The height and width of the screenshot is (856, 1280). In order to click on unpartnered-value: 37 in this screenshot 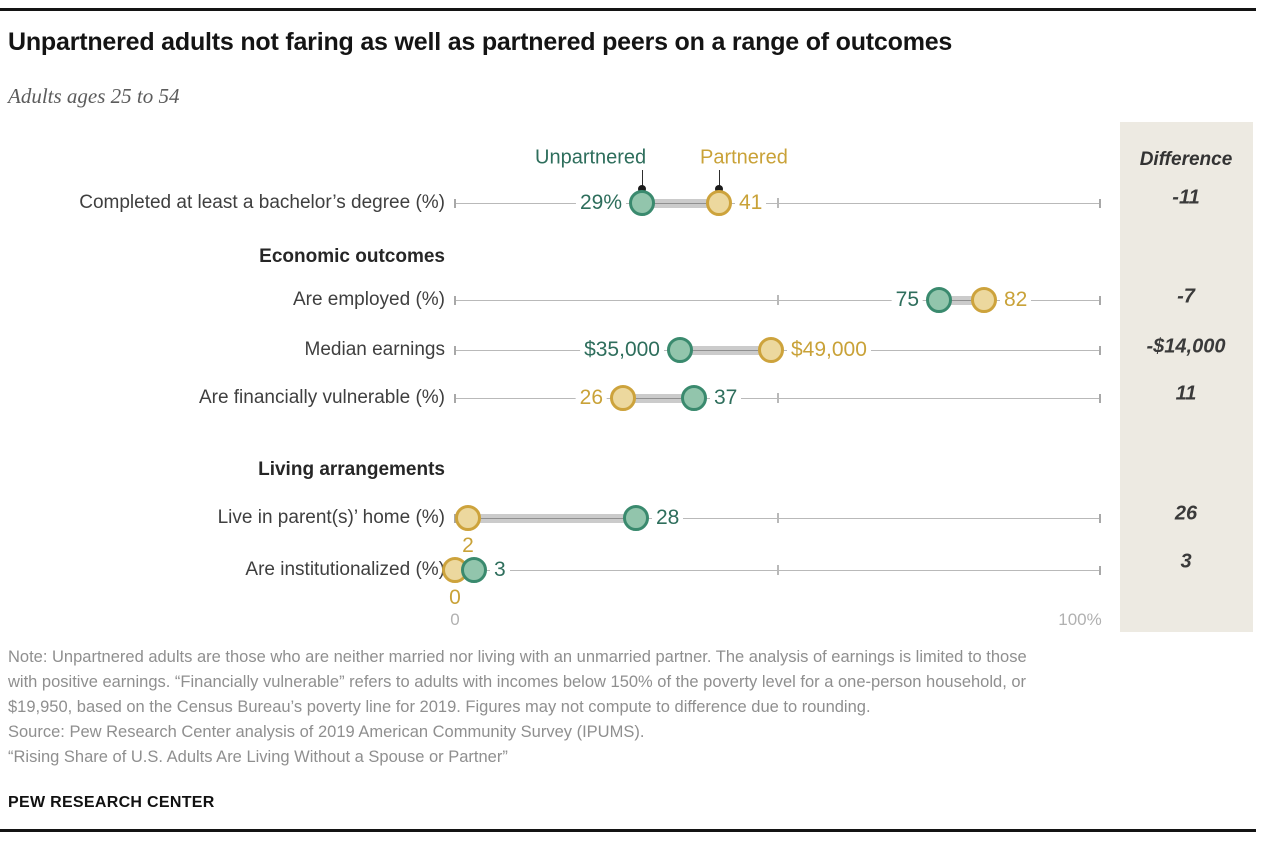, I will do `click(726, 398)`.